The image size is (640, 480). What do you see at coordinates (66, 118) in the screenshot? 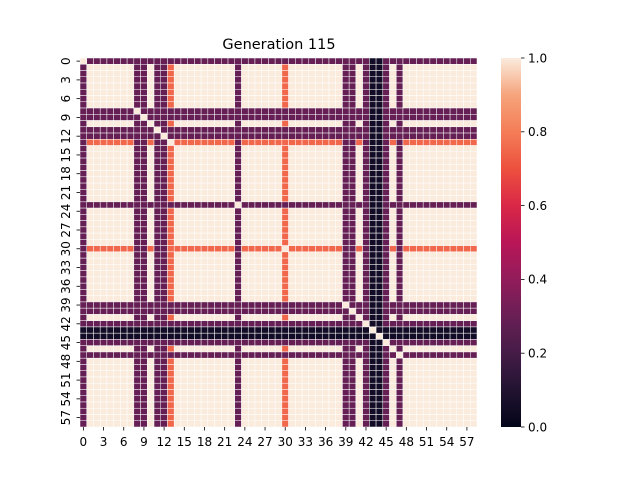
I see `y-tick-label: 9` at bounding box center [66, 118].